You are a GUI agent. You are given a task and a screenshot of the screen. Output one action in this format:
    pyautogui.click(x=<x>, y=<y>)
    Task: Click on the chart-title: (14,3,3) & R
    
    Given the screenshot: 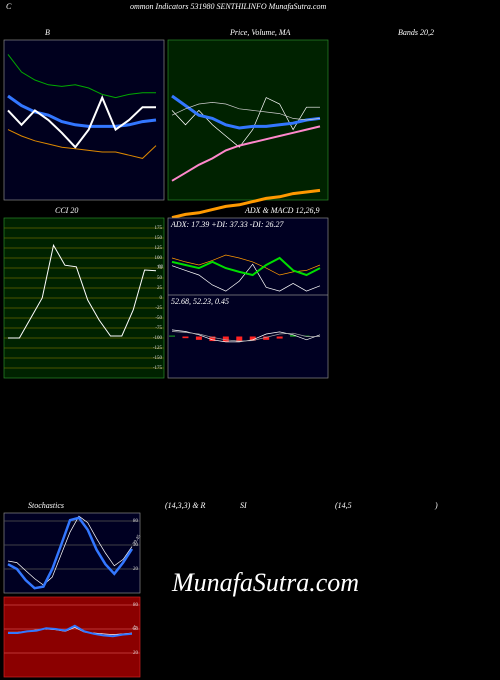 What is the action you would take?
    pyautogui.click(x=185, y=505)
    